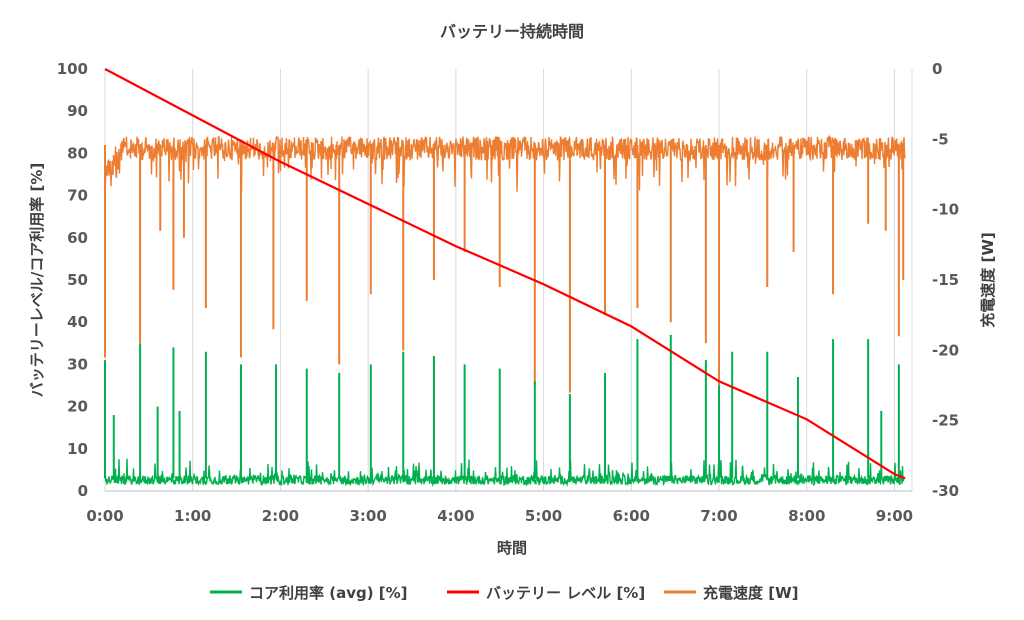 The height and width of the screenshot is (620, 1024). Describe the element at coordinates (631, 516) in the screenshot. I see `x-tick-label: 6:00` at that location.